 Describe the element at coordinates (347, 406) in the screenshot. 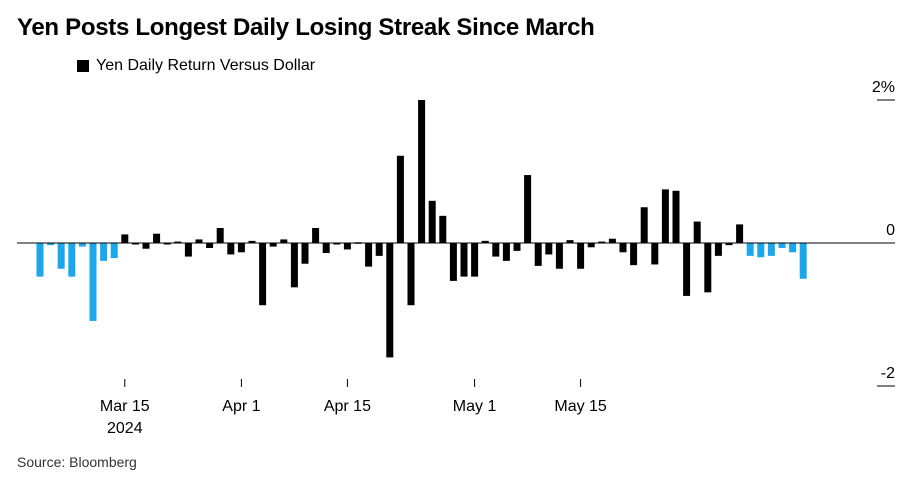

I see `x-tick-label: Apr 15` at that location.